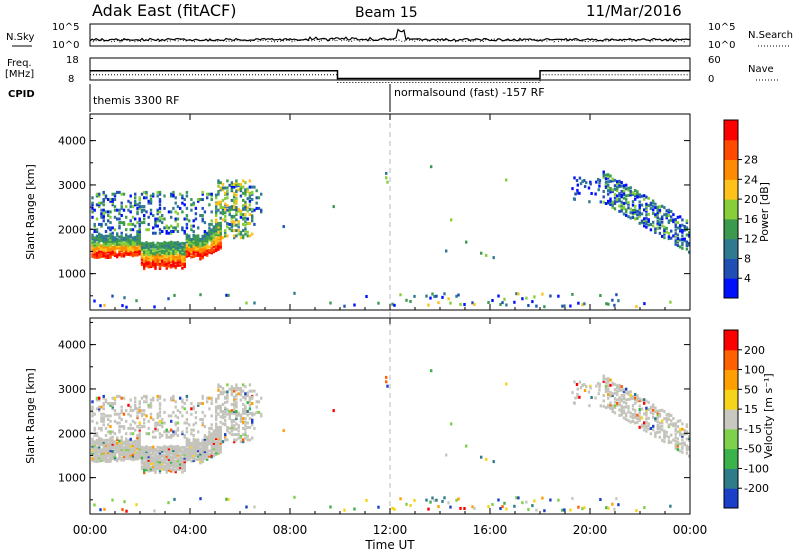 This screenshot has height=554, width=800. Describe the element at coordinates (731, 399) in the screenshot. I see `colorbar-swatch` at that location.